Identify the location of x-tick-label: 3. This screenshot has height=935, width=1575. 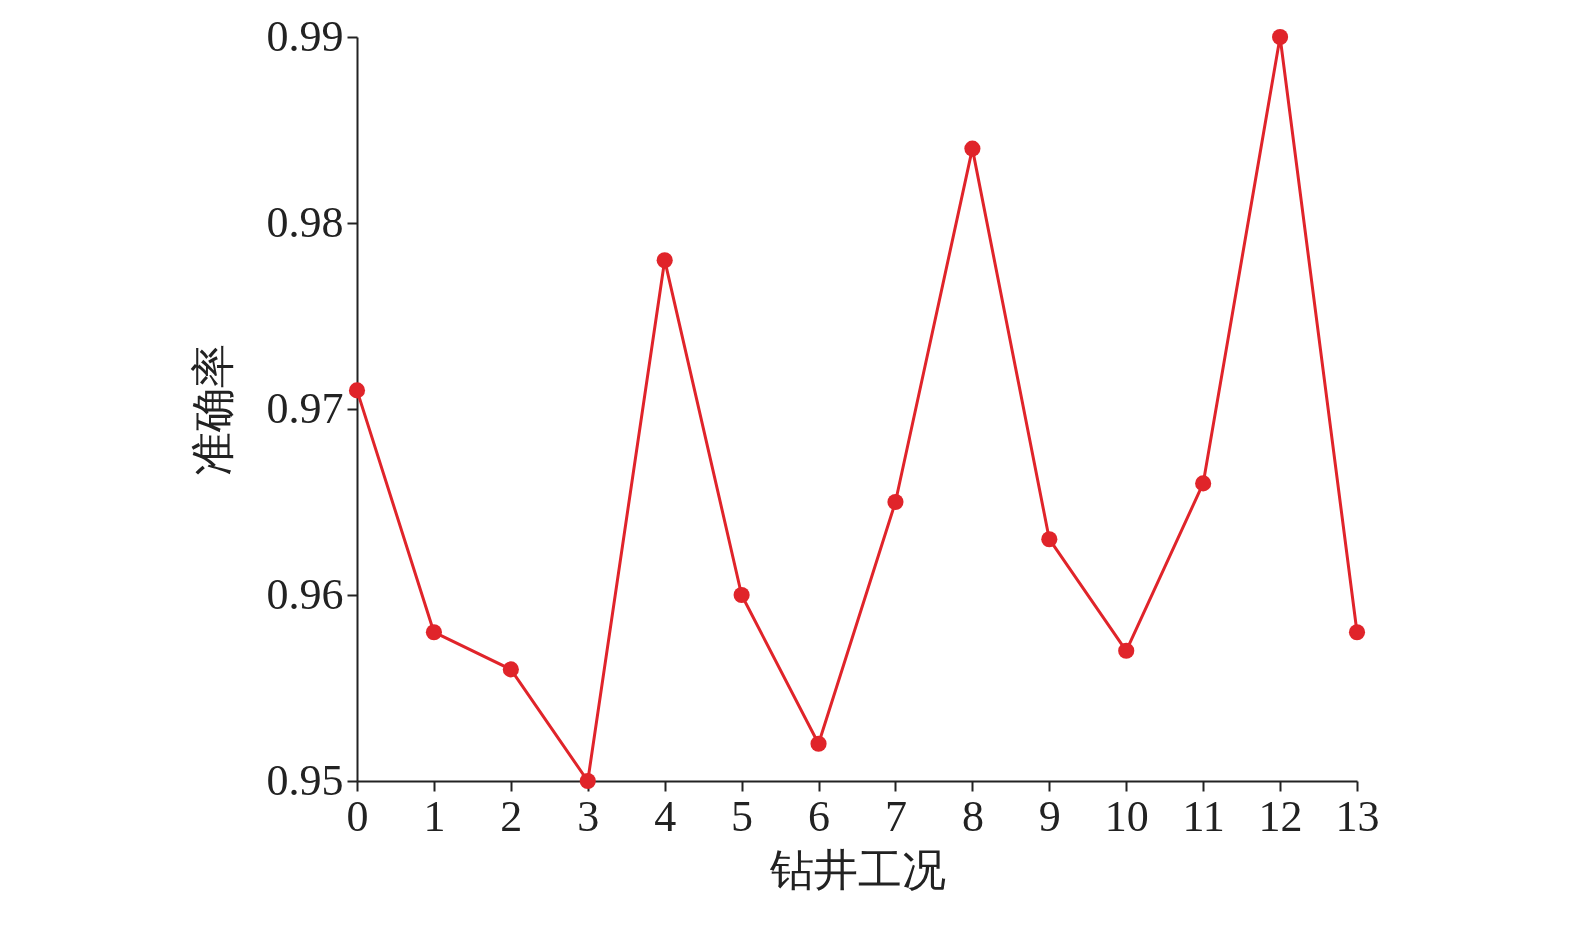
(588, 816).